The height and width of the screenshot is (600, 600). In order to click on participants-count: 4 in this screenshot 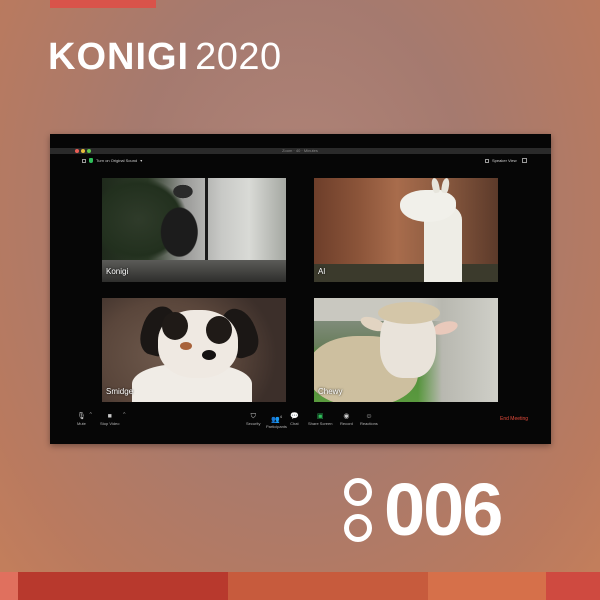, I will do `click(280, 416)`.